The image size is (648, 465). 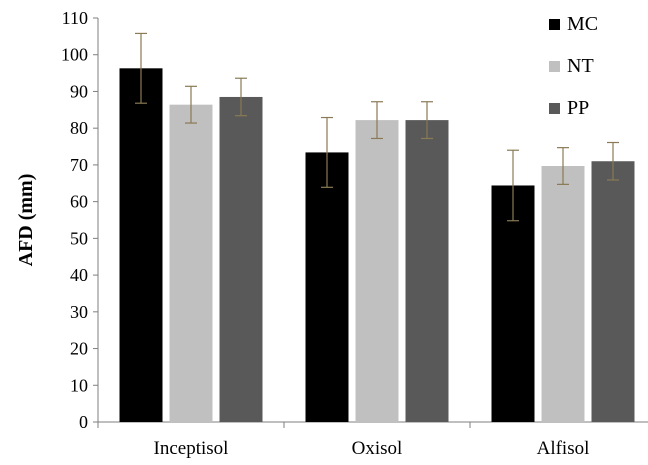 I want to click on y-tick-label: 0, so click(x=83, y=422).